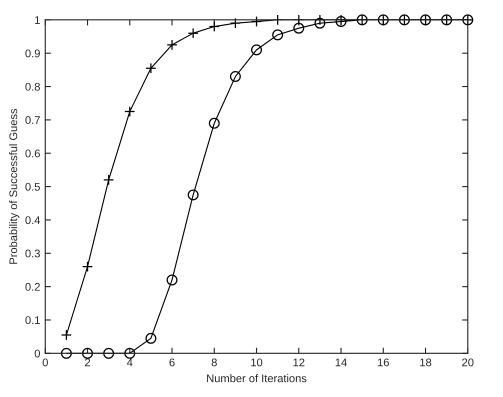 The height and width of the screenshot is (397, 503). I want to click on y-tick-label: 0.3, so click(32, 254).